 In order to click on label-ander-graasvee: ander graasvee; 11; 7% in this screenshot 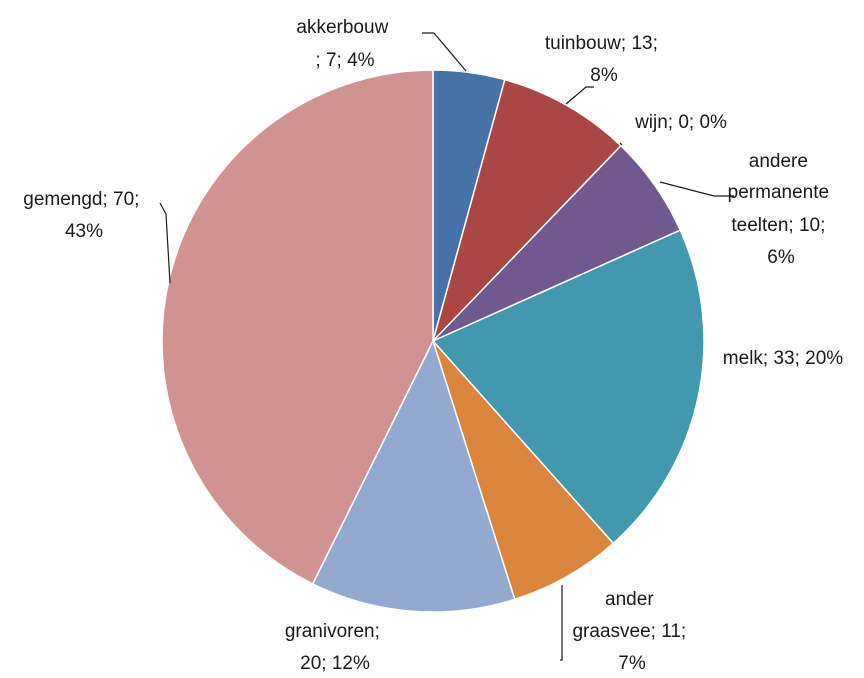, I will do `click(631, 631)`.